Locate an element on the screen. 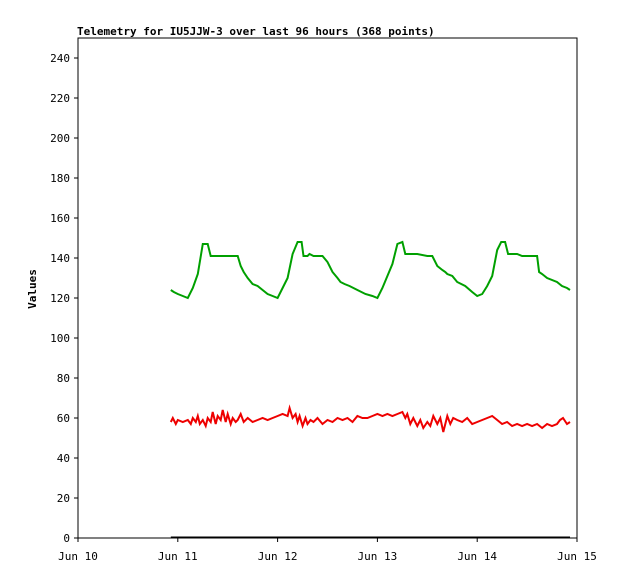  y-tick-label: 100 is located at coordinates (60, 338).